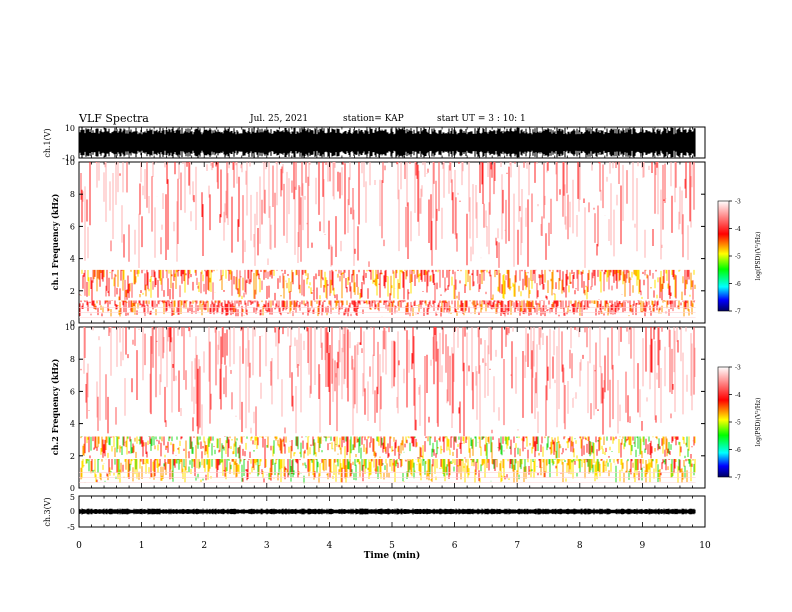 The height and width of the screenshot is (612, 792). What do you see at coordinates (267, 546) in the screenshot?
I see `time-tick-label: 3` at bounding box center [267, 546].